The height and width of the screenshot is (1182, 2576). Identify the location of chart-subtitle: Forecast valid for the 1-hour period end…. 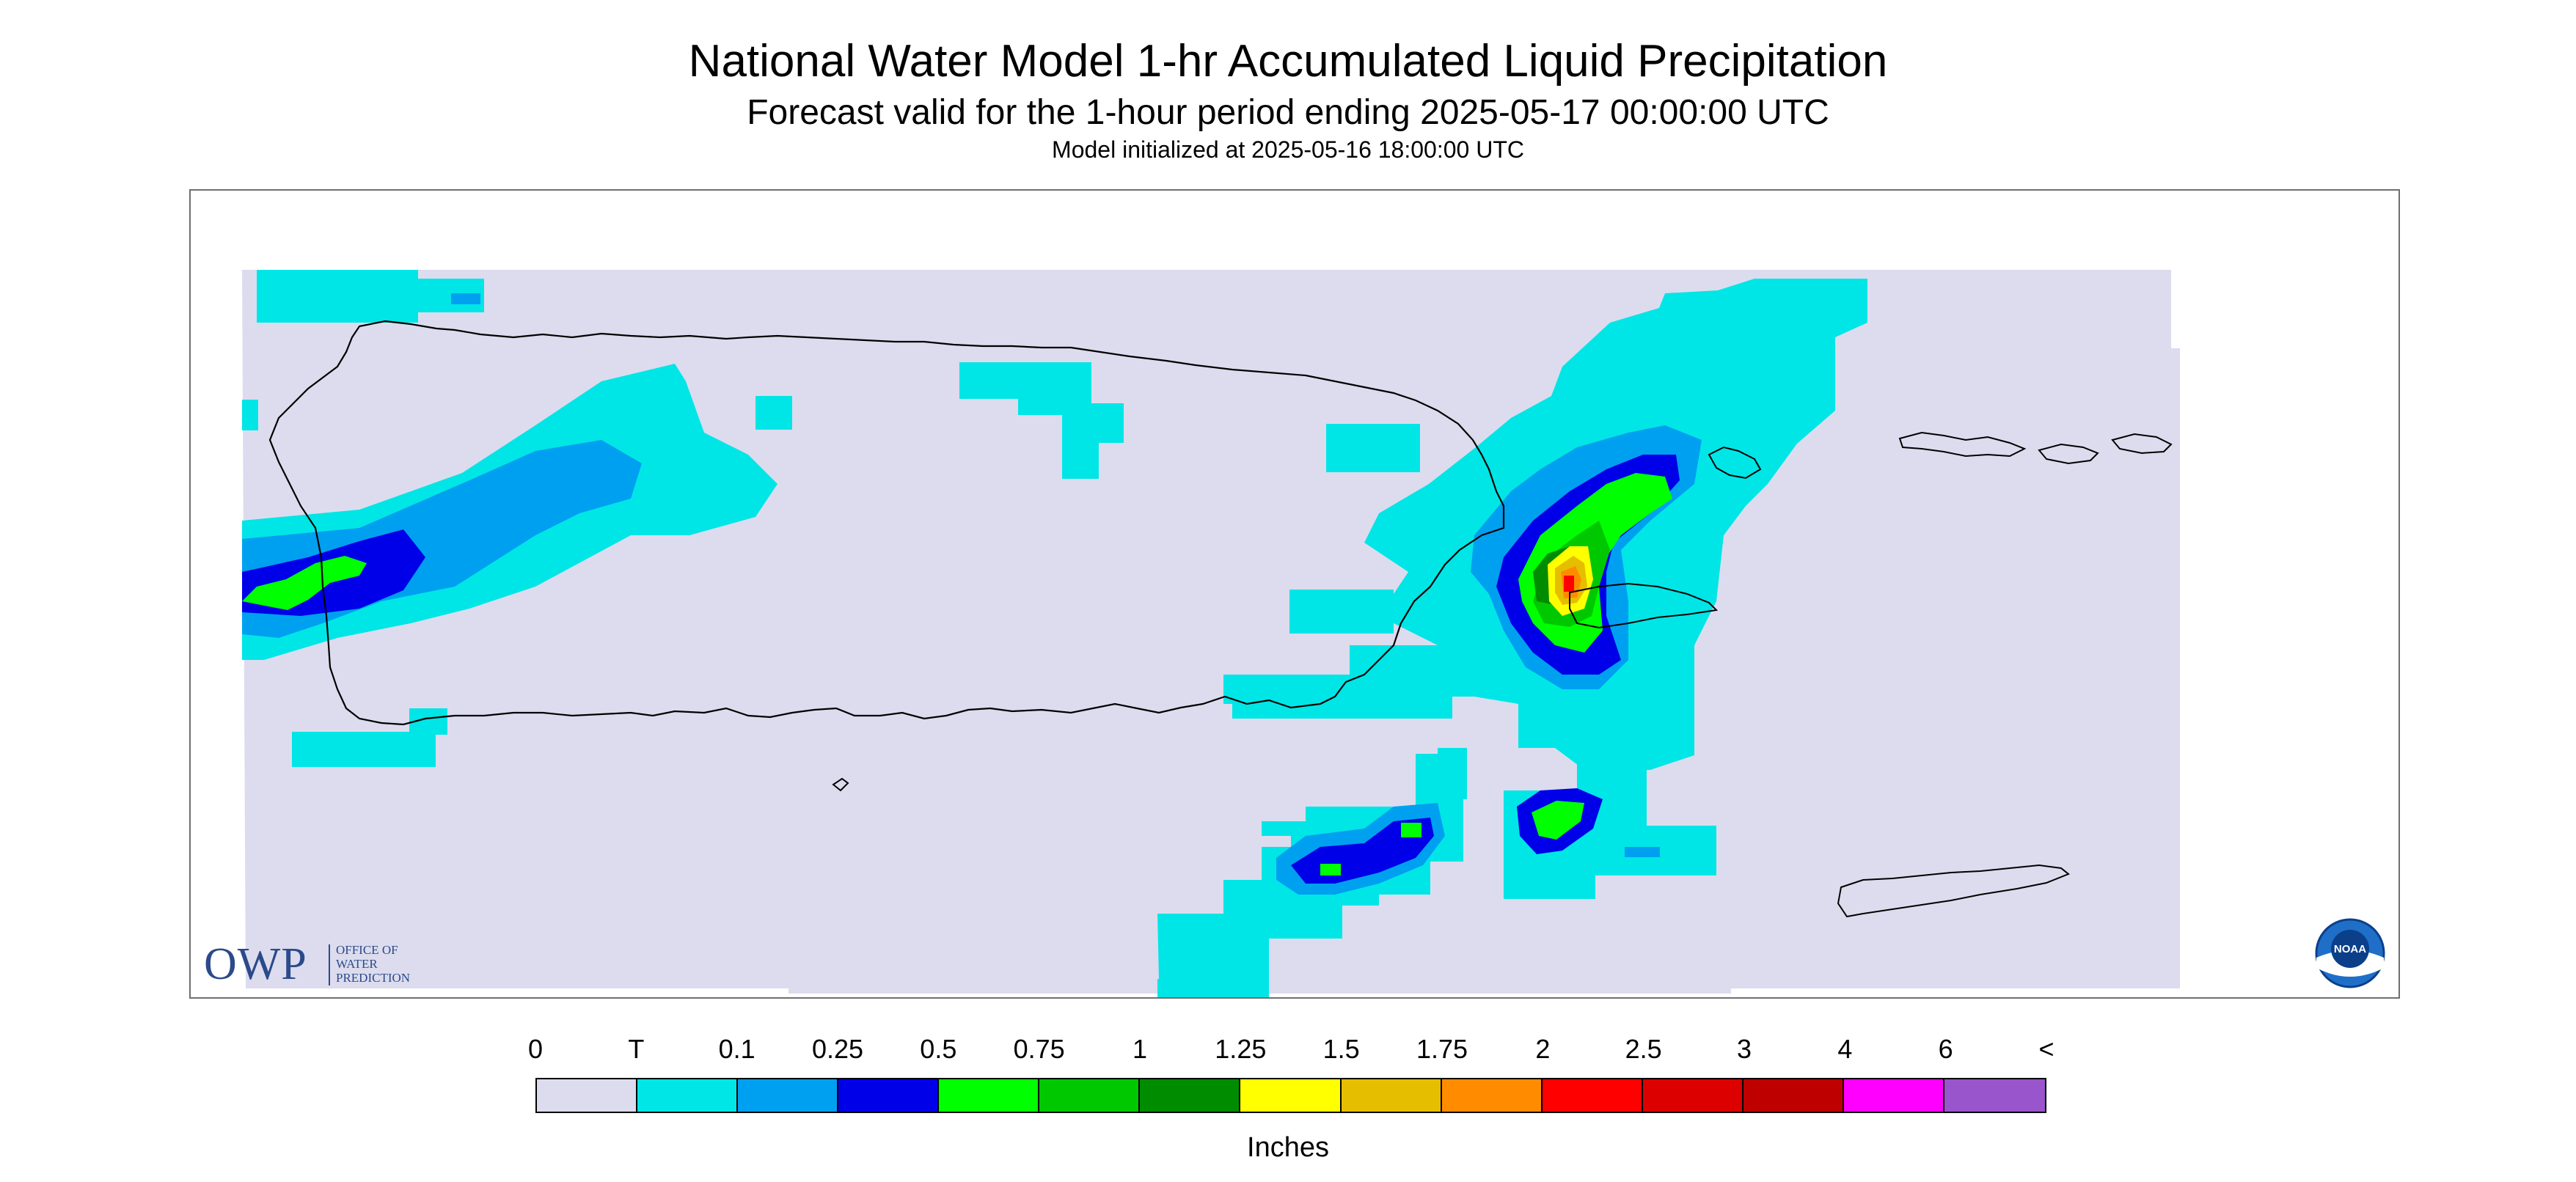
(1288, 112).